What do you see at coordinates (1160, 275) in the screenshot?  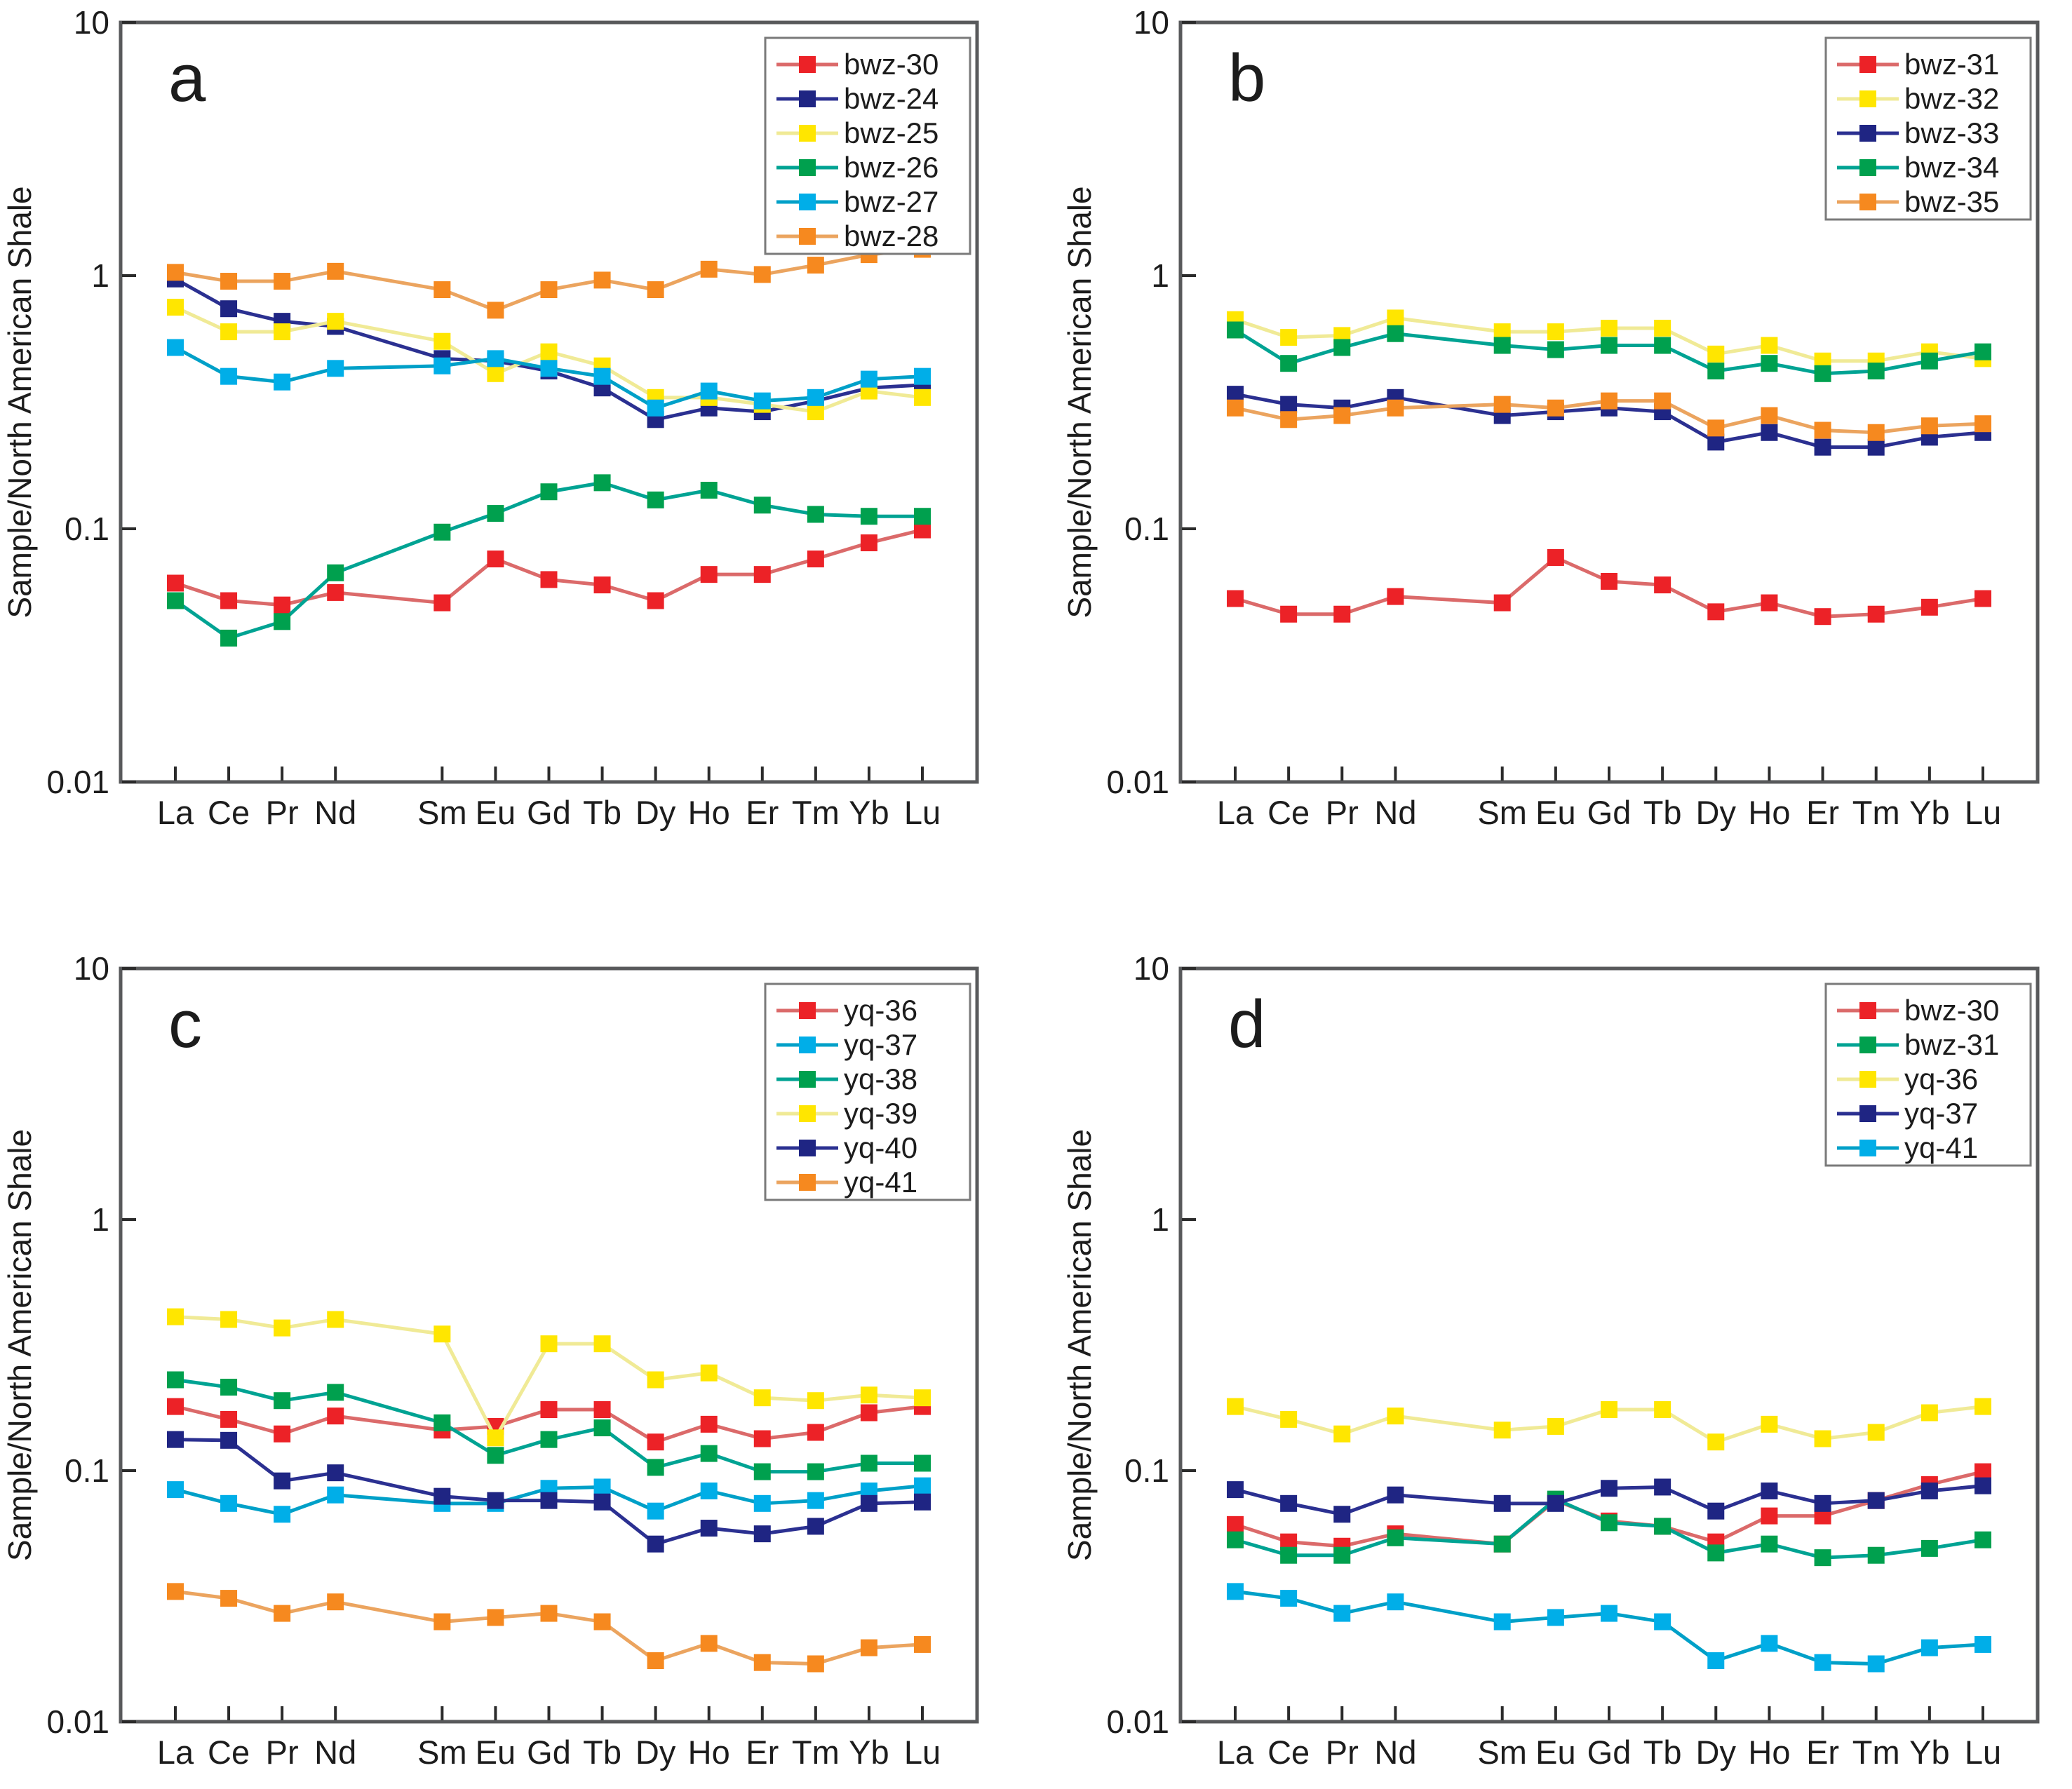 I see `y-tick-label: 1` at bounding box center [1160, 275].